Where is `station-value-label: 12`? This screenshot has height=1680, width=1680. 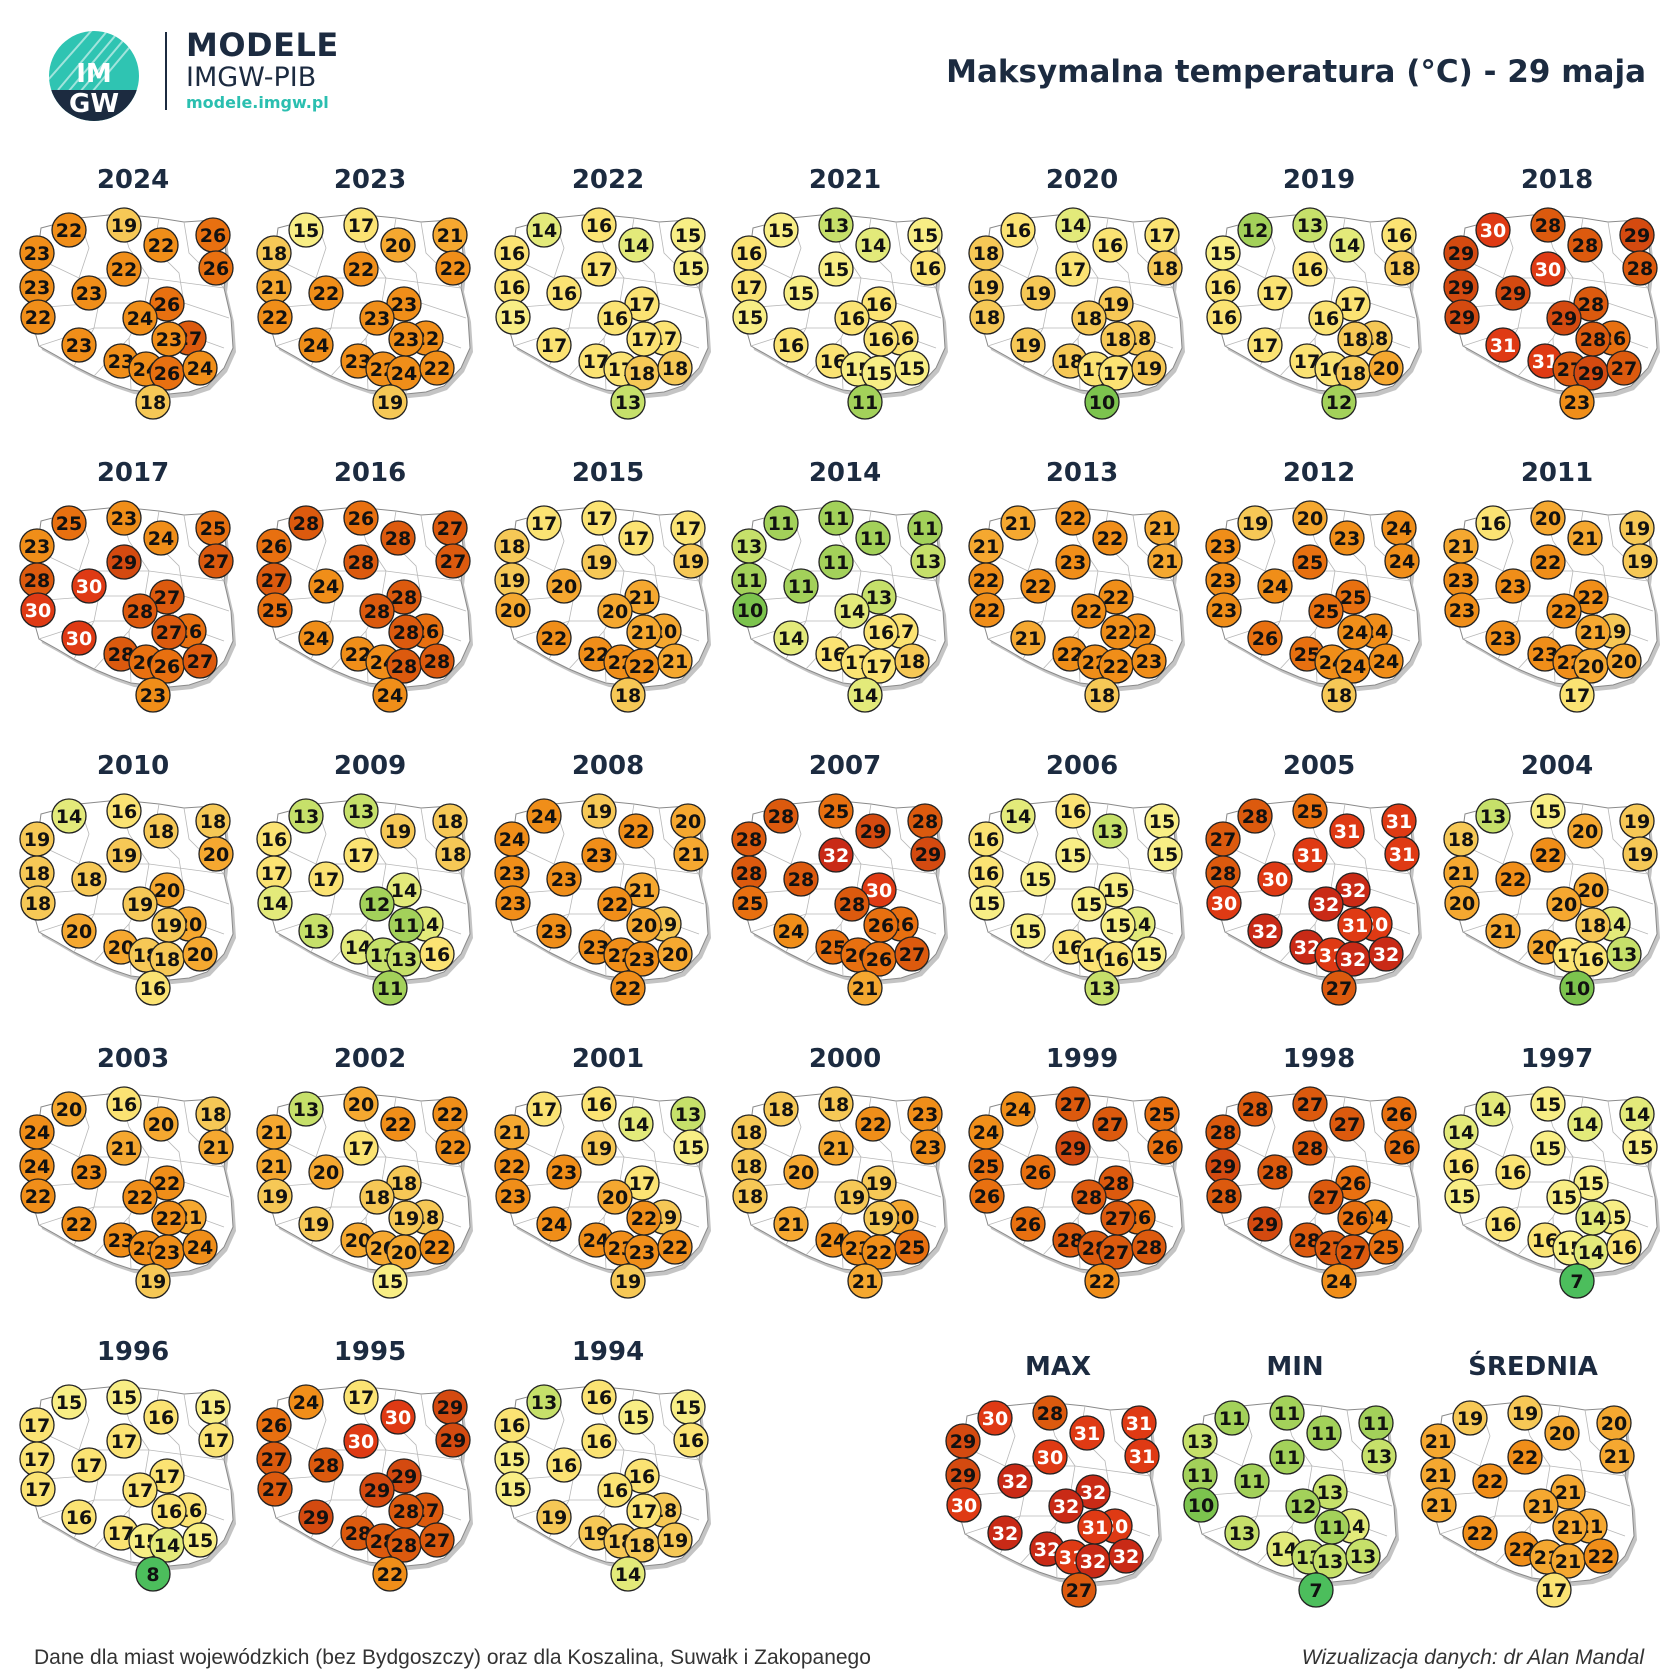
station-value-label: 12 is located at coordinates (1339, 403).